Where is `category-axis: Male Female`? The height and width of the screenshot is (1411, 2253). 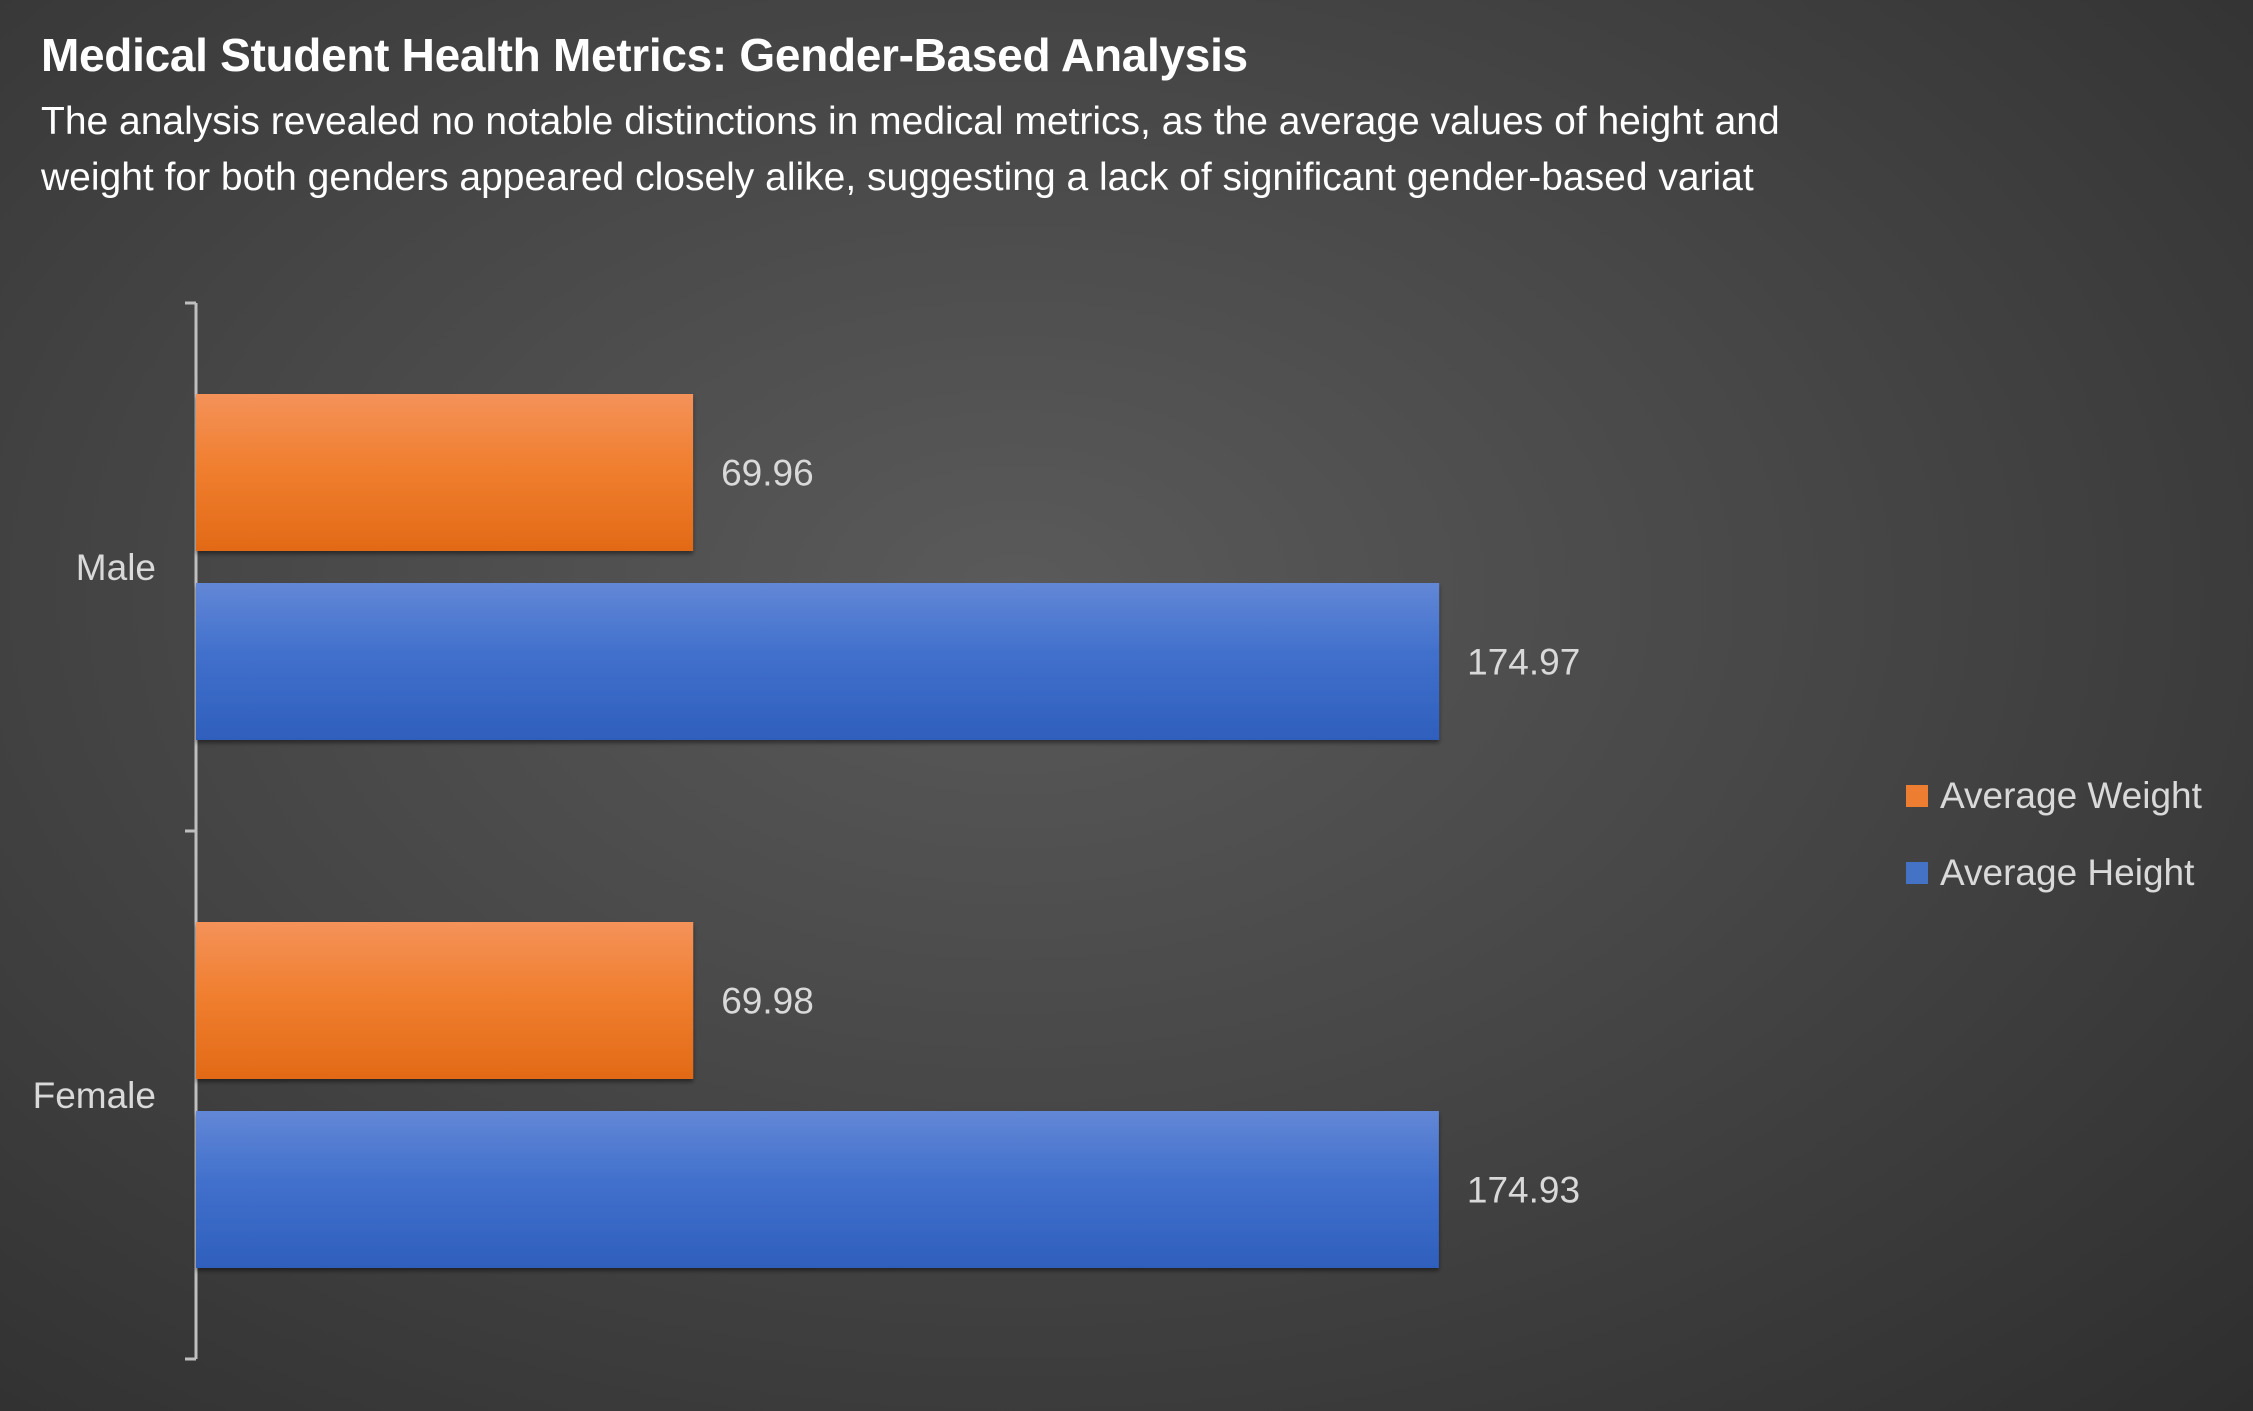 category-axis: Male Female is located at coordinates (115, 831).